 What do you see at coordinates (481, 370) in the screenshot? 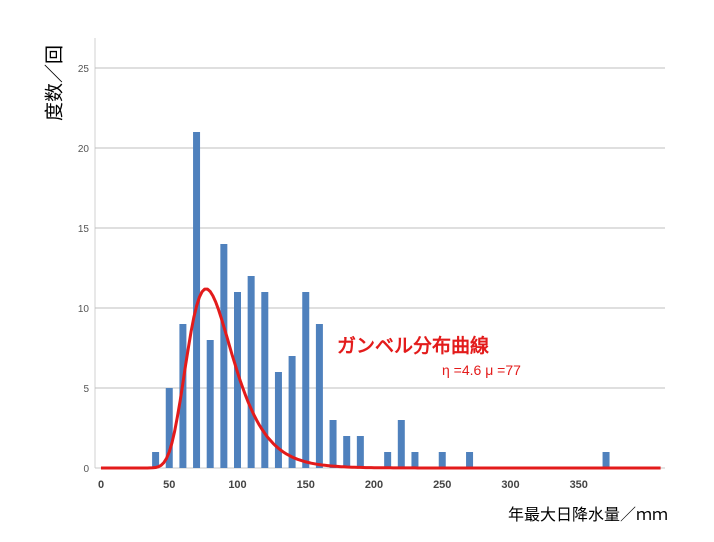
I see `curve-parameters: η =4.6 μ =77` at bounding box center [481, 370].